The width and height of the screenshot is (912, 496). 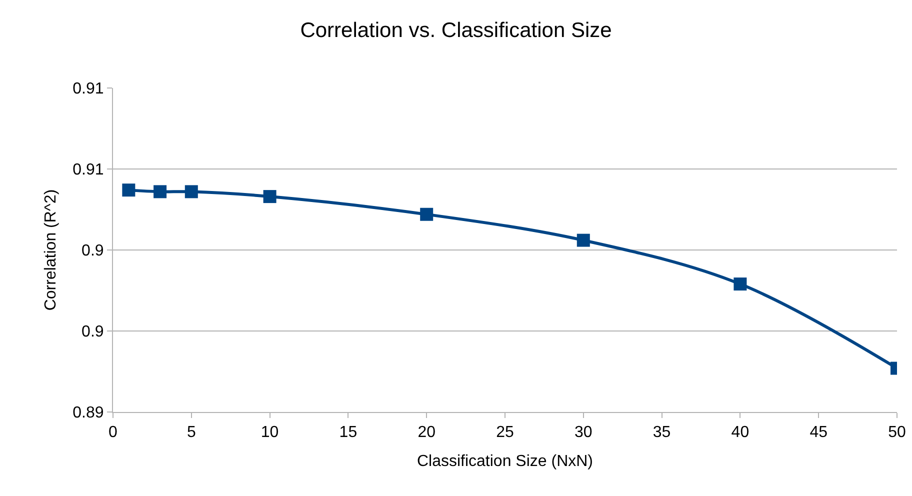 I want to click on x-axis-title: Classification Size (NxN), so click(x=505, y=461).